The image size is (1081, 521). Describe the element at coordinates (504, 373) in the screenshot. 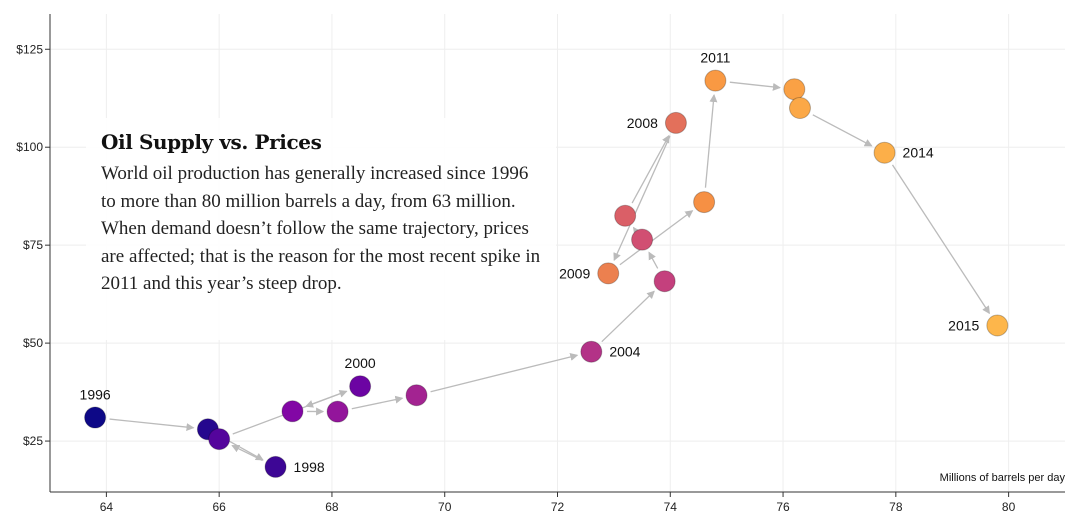

I see `arrow-2003-2004` at that location.